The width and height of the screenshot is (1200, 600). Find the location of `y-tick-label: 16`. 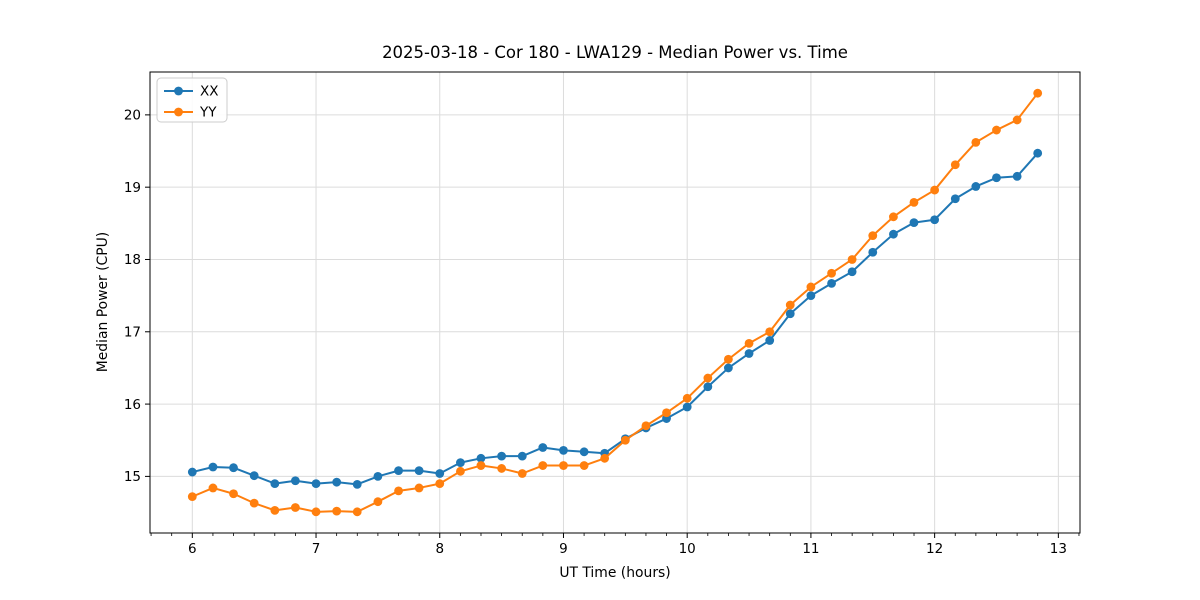

y-tick-label: 16 is located at coordinates (132, 405).